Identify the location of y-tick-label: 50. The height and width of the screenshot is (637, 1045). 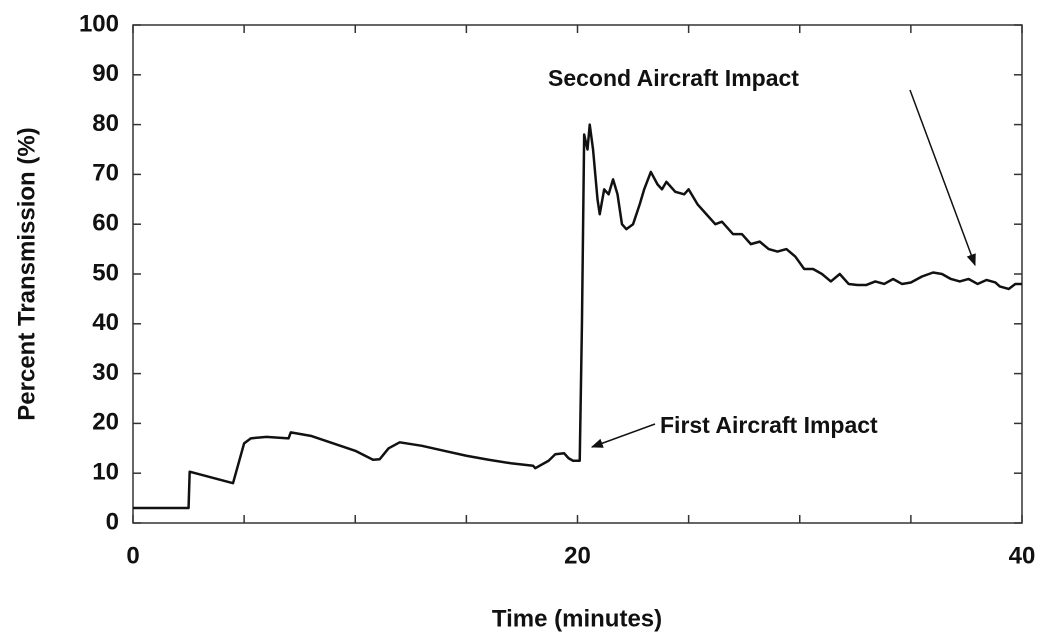
(105, 272).